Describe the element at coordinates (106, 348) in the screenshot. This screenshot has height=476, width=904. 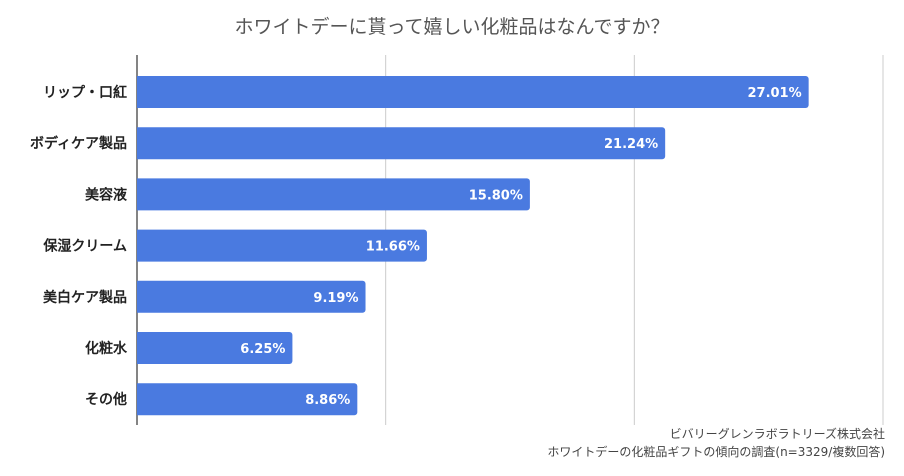
I see `category-label: 化粧水` at that location.